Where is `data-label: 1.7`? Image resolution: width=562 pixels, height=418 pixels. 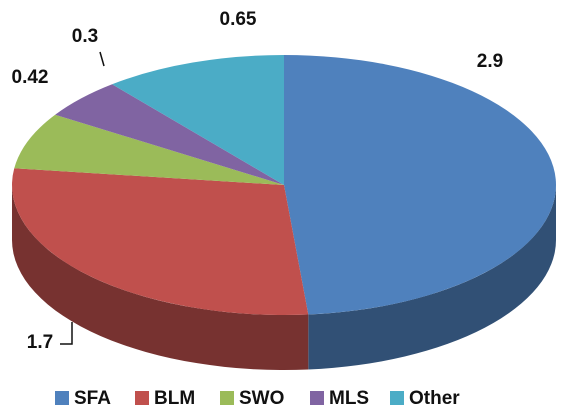
data-label: 1.7 is located at coordinates (40, 342).